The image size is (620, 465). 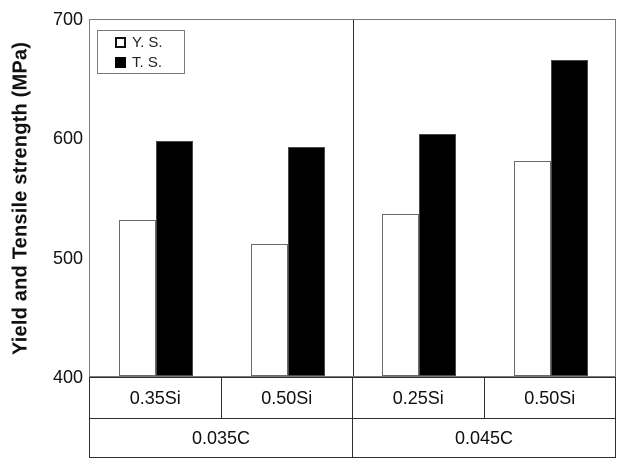 What do you see at coordinates (155, 397) in the screenshot?
I see `silicon-category-cell: 0.35Si` at bounding box center [155, 397].